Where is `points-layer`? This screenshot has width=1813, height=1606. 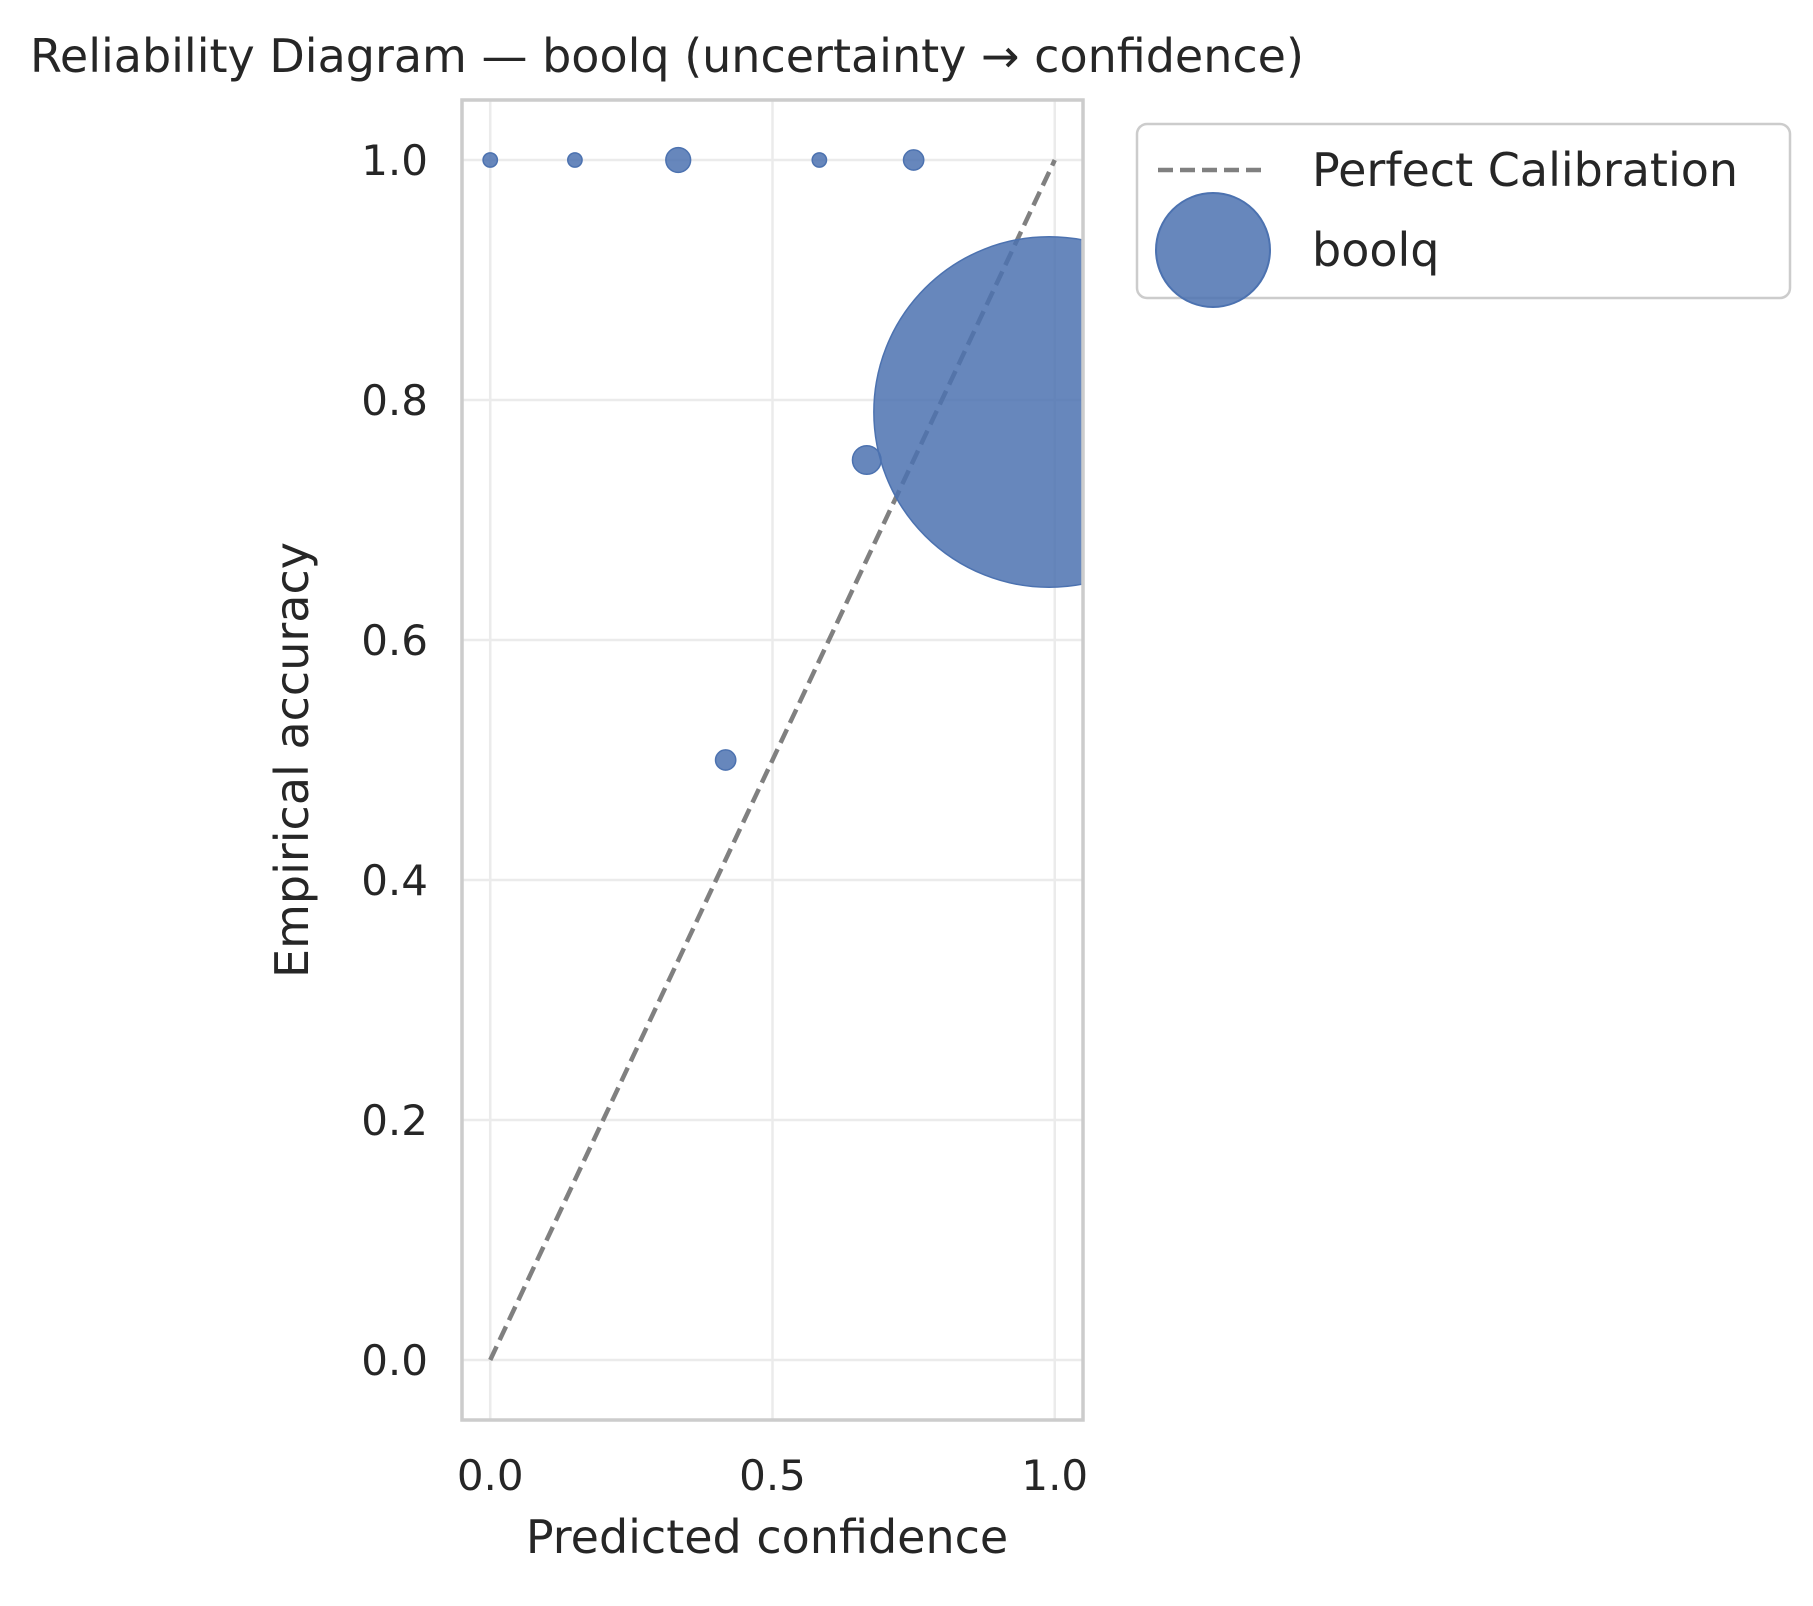
points-layer is located at coordinates (782, 458).